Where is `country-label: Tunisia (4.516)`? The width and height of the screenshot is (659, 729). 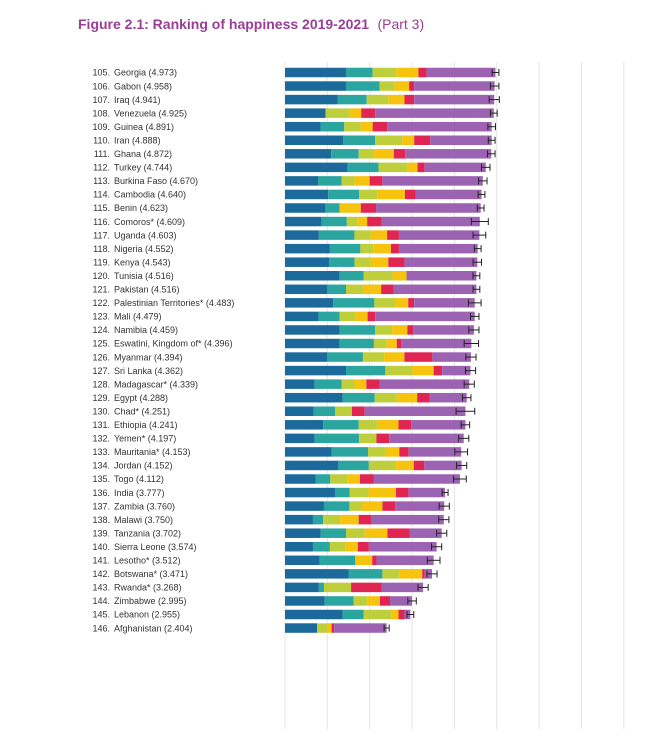
country-label: Tunisia (4.516) is located at coordinates (144, 276).